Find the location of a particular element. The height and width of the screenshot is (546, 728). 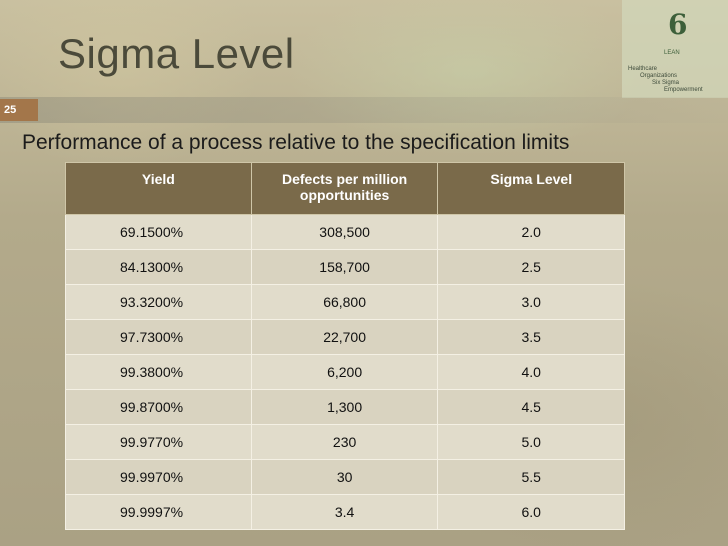

table-row: 93.3200% 66,800 3.0 is located at coordinates (345, 302).